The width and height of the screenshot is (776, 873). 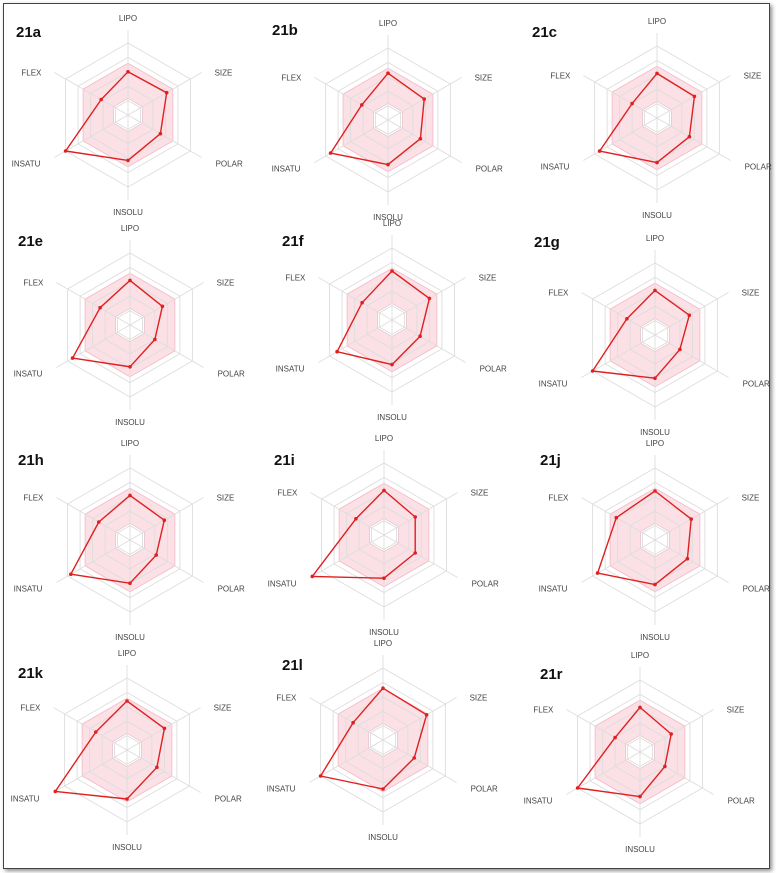 I want to click on radar-panel-21j: LIPO SIZE POLAR INSOLU INSATU FLEX 21j, so click(x=654, y=540).